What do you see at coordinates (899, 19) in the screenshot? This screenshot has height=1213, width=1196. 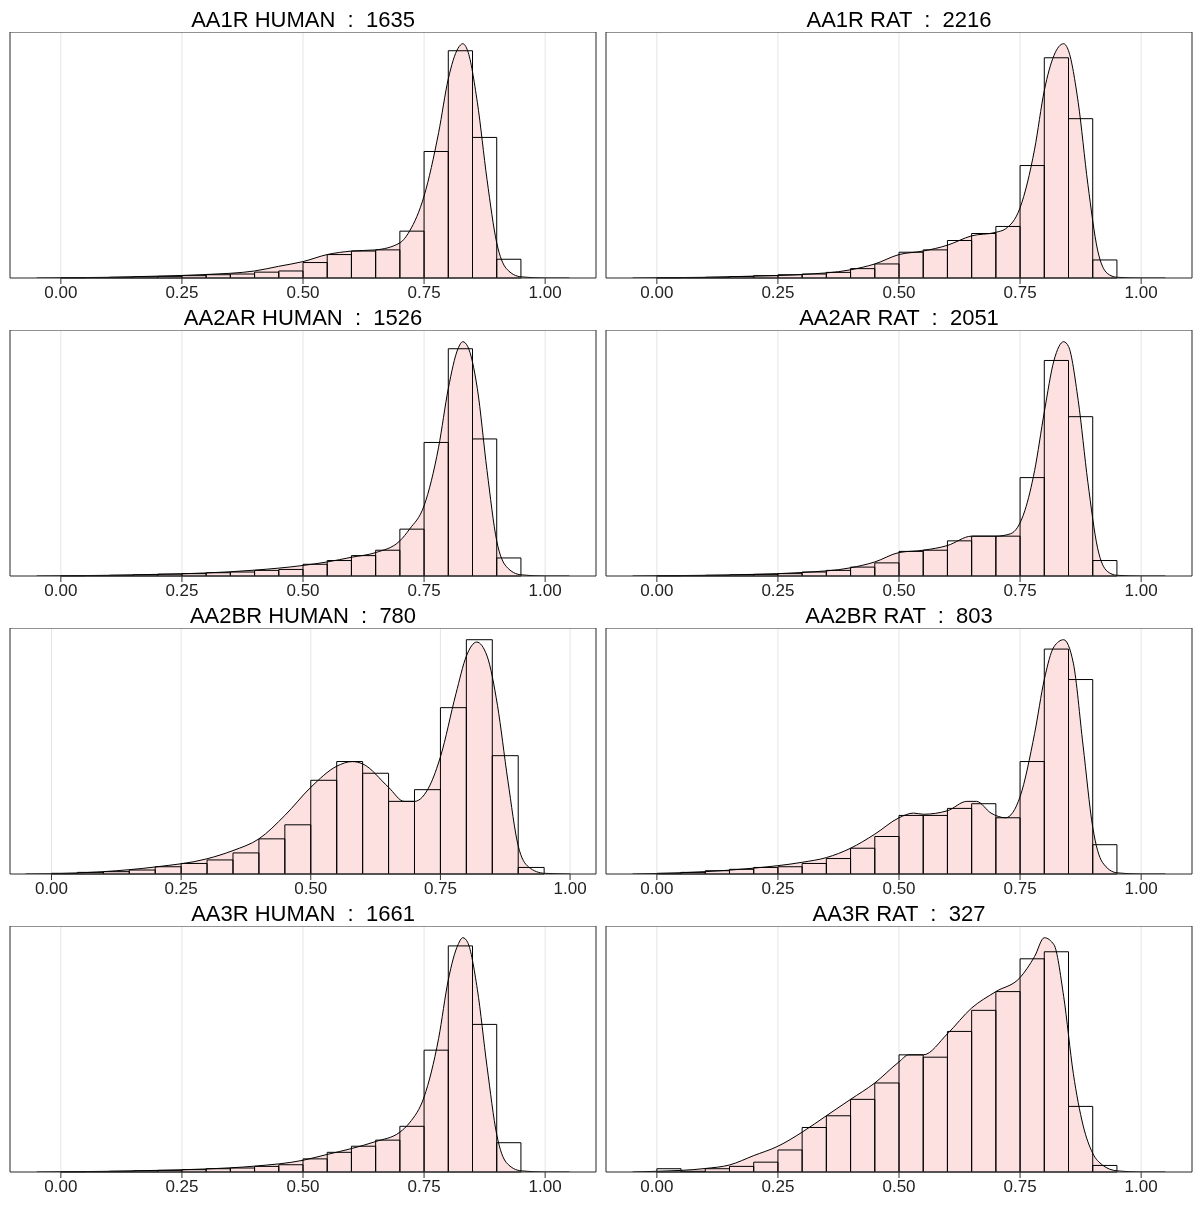 I see `chart-title: AA1R RAT : 2216` at bounding box center [899, 19].